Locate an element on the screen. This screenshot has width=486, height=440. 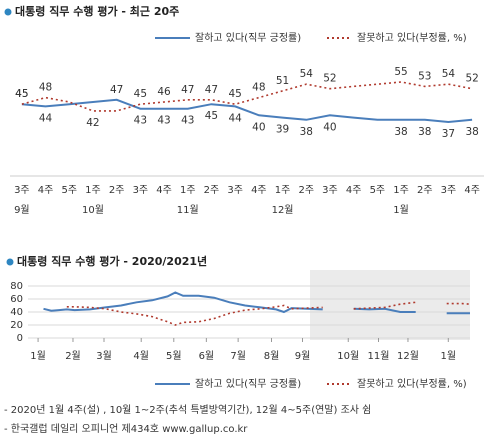
data-label: 46 is located at coordinates (164, 92).